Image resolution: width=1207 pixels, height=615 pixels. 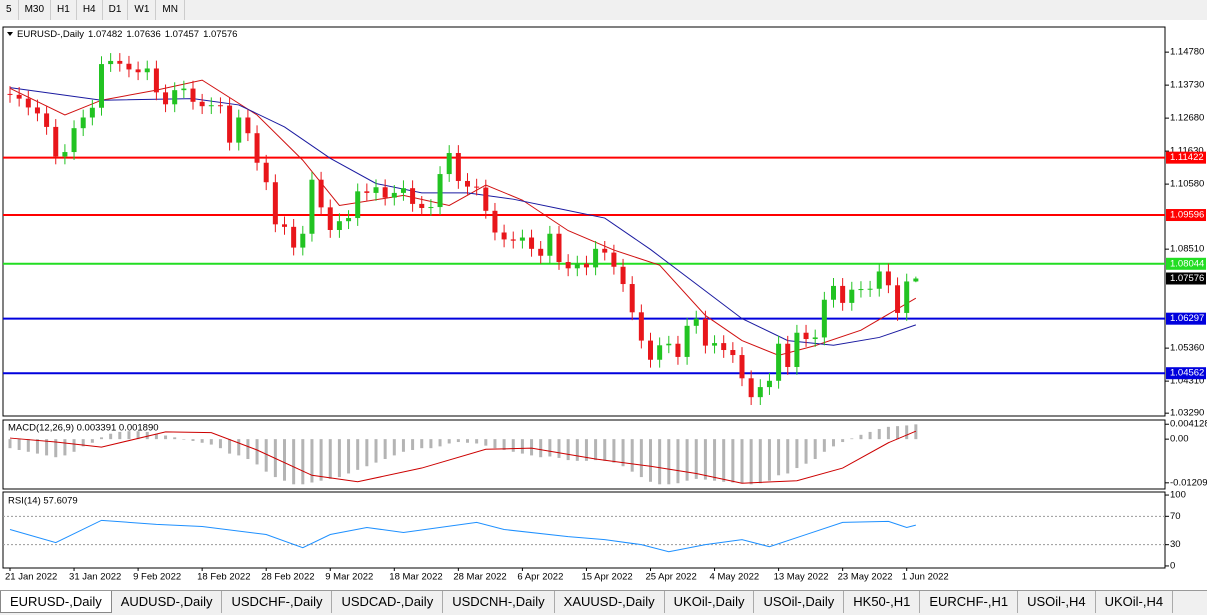 I want to click on x-tick-label: 4 May 2022, so click(x=735, y=577).